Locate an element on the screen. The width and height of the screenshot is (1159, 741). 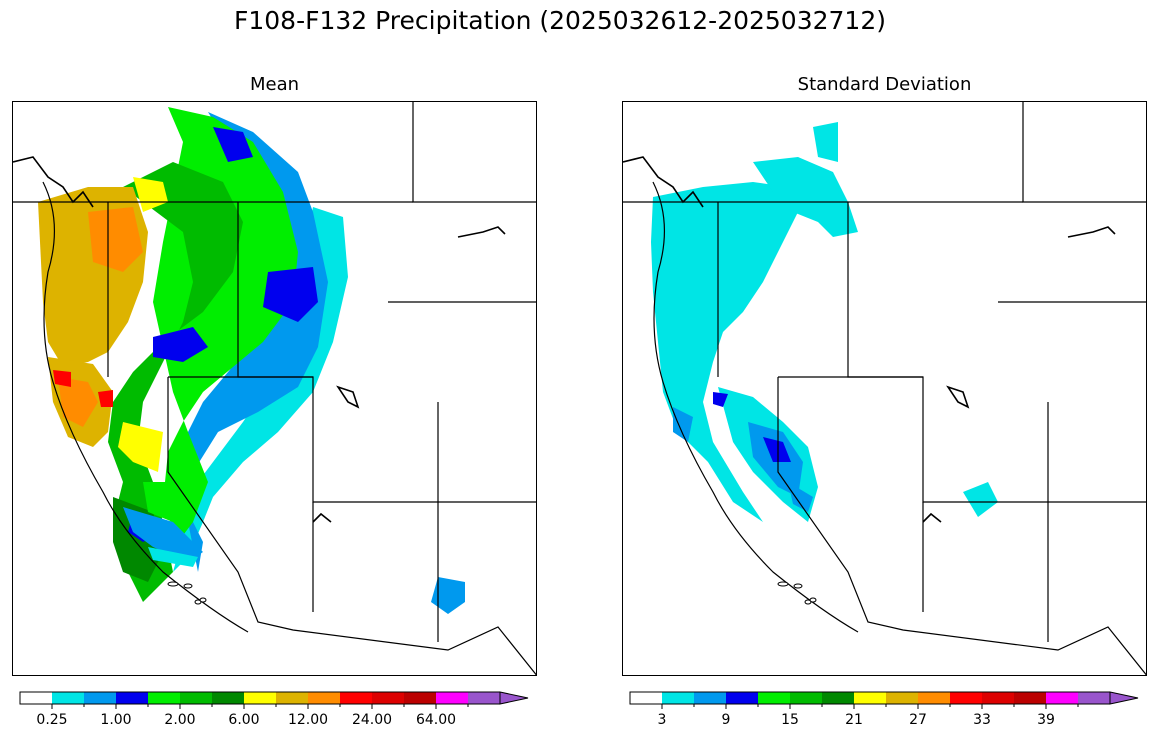
sd-colorbar-outline is located at coordinates (869, 698).